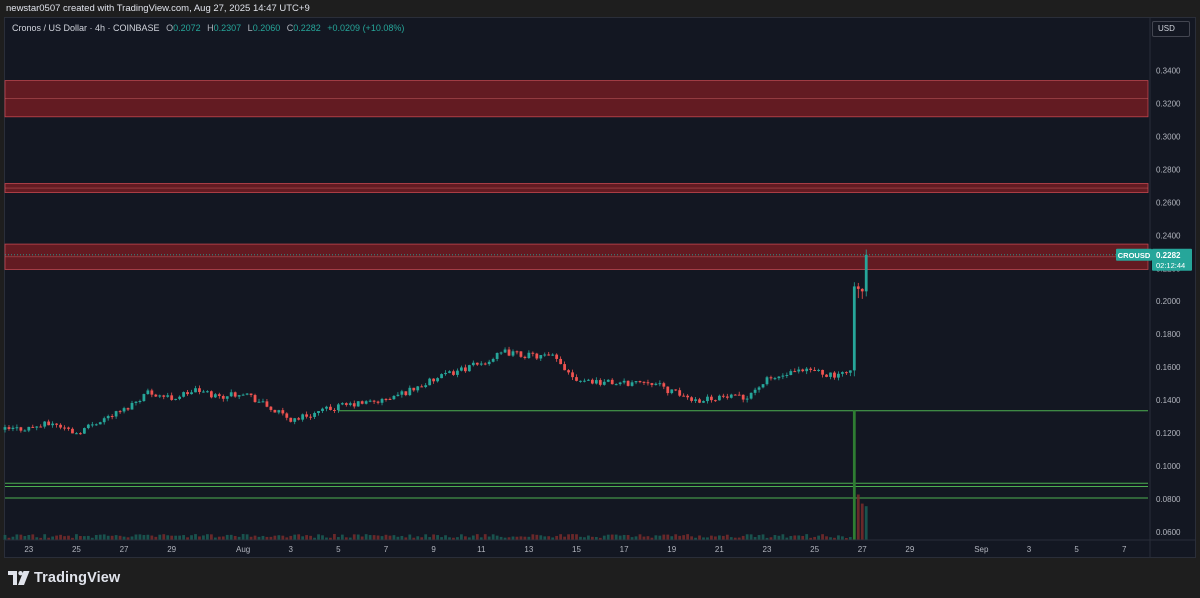 Image resolution: width=1200 pixels, height=598 pixels. What do you see at coordinates (576, 549) in the screenshot?
I see `x-tick-label: 15` at bounding box center [576, 549].